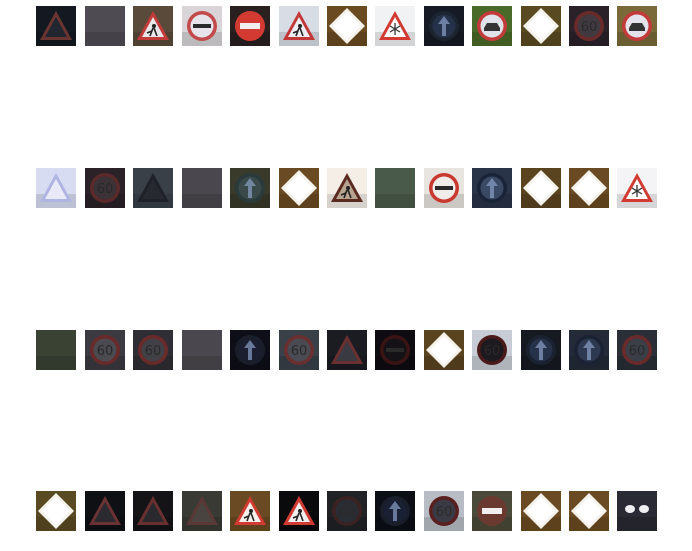 The width and height of the screenshot is (692, 551). I want to click on light-glare-right, so click(644, 509).